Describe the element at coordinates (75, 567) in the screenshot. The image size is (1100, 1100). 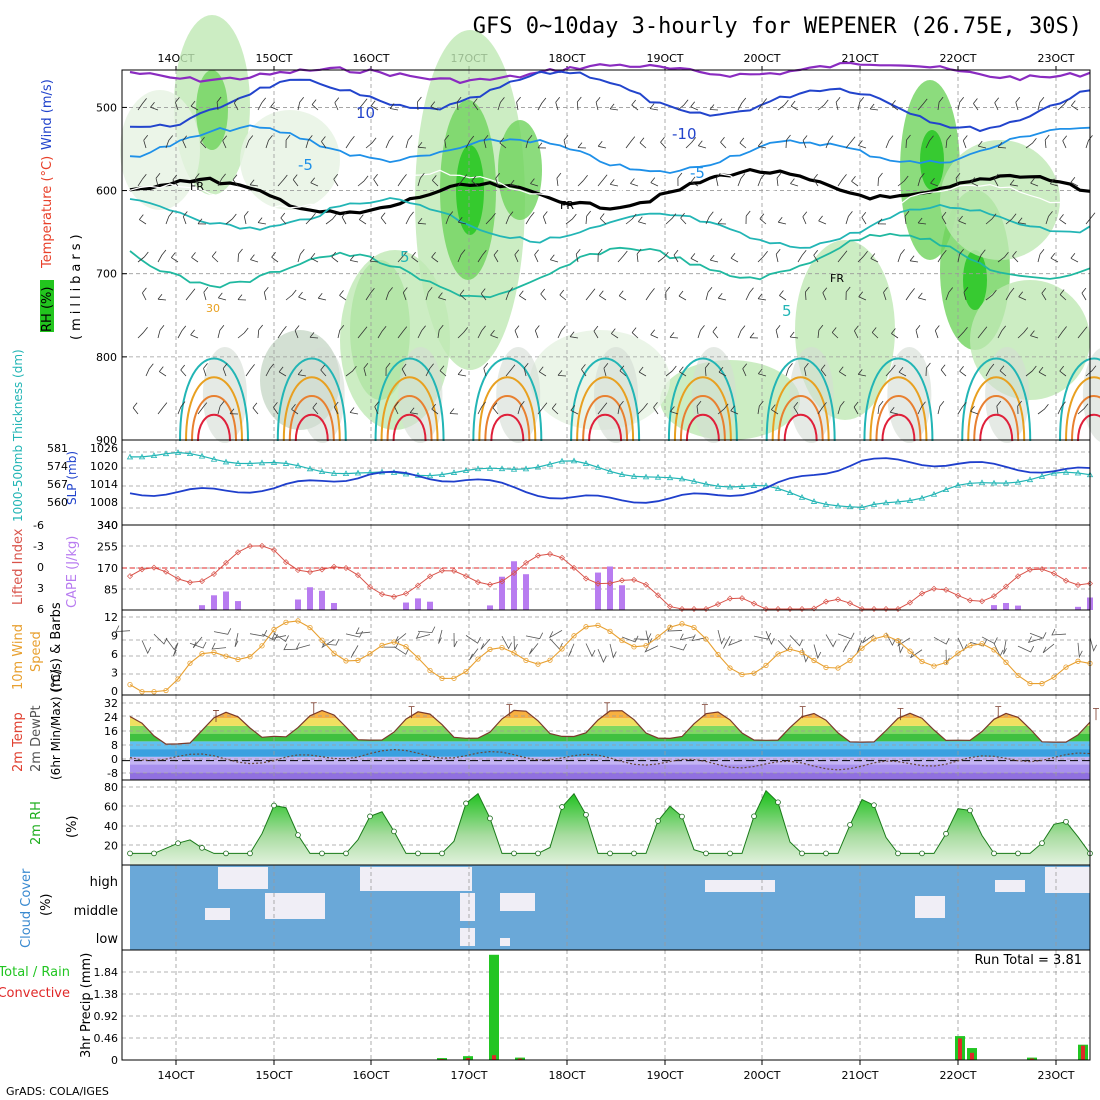
I see `cape-ticks: -6 -3 0 3 6 340 255 170 85` at that location.